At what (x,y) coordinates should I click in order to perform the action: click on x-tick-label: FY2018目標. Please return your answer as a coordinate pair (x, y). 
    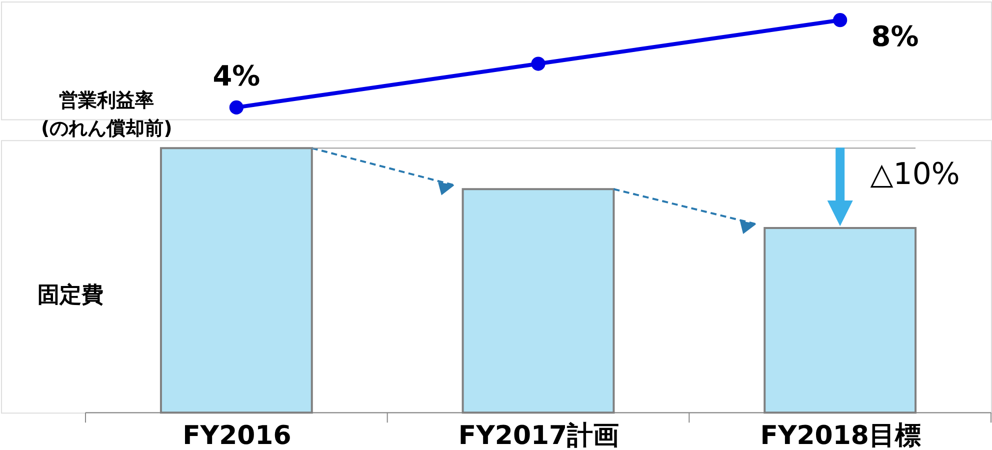
    Looking at the image, I should click on (840, 435).